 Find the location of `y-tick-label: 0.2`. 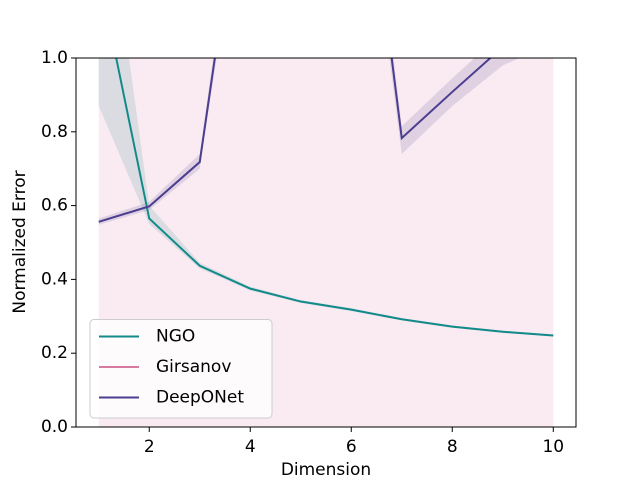

y-tick-label: 0.2 is located at coordinates (54, 353).